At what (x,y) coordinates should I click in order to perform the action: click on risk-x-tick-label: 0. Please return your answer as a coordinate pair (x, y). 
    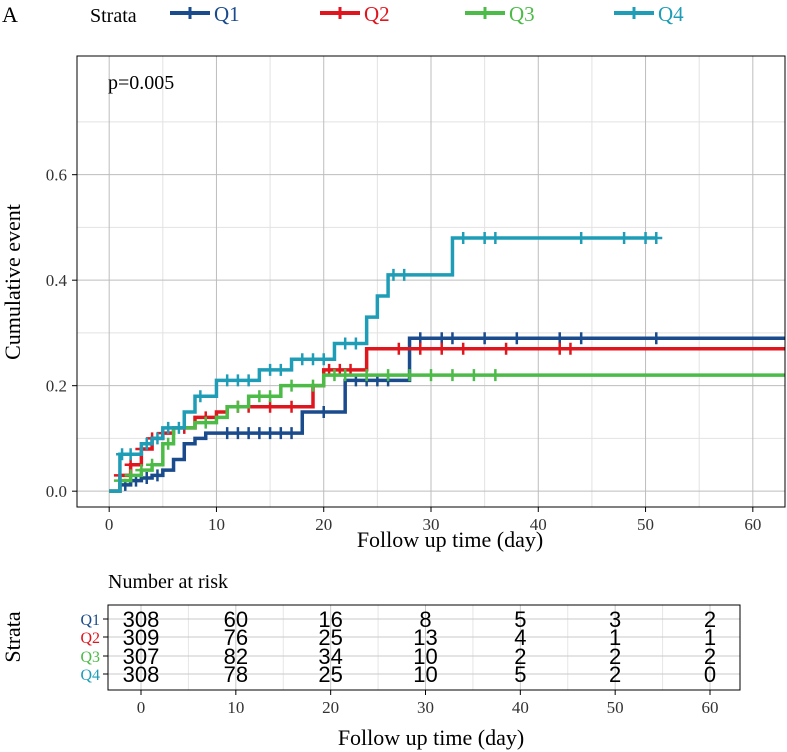
    Looking at the image, I should click on (141, 707).